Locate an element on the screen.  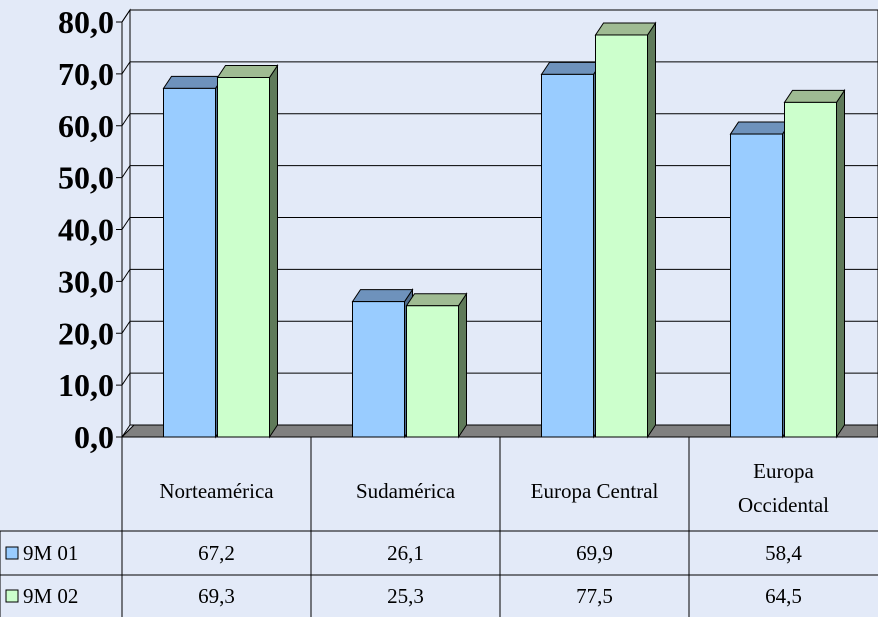
category-label: Norteamérica is located at coordinates (216, 491).